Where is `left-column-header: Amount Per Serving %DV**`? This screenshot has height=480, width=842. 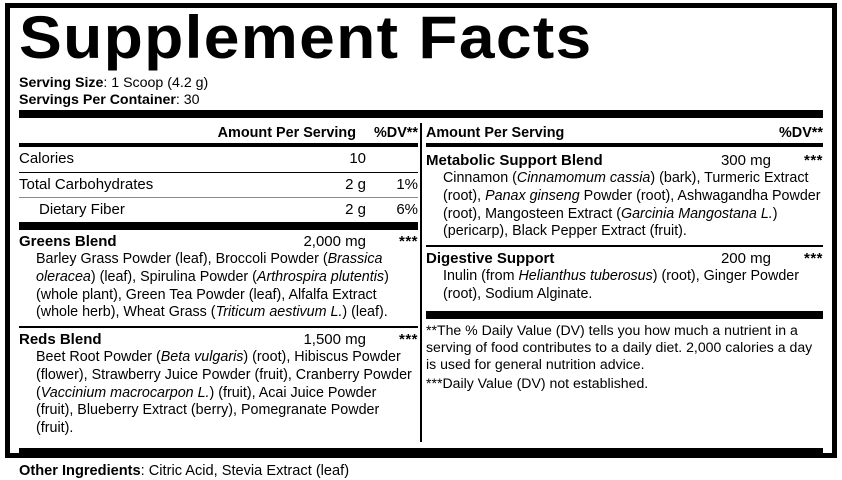
left-column-header: Amount Per Serving %DV** is located at coordinates (218, 133).